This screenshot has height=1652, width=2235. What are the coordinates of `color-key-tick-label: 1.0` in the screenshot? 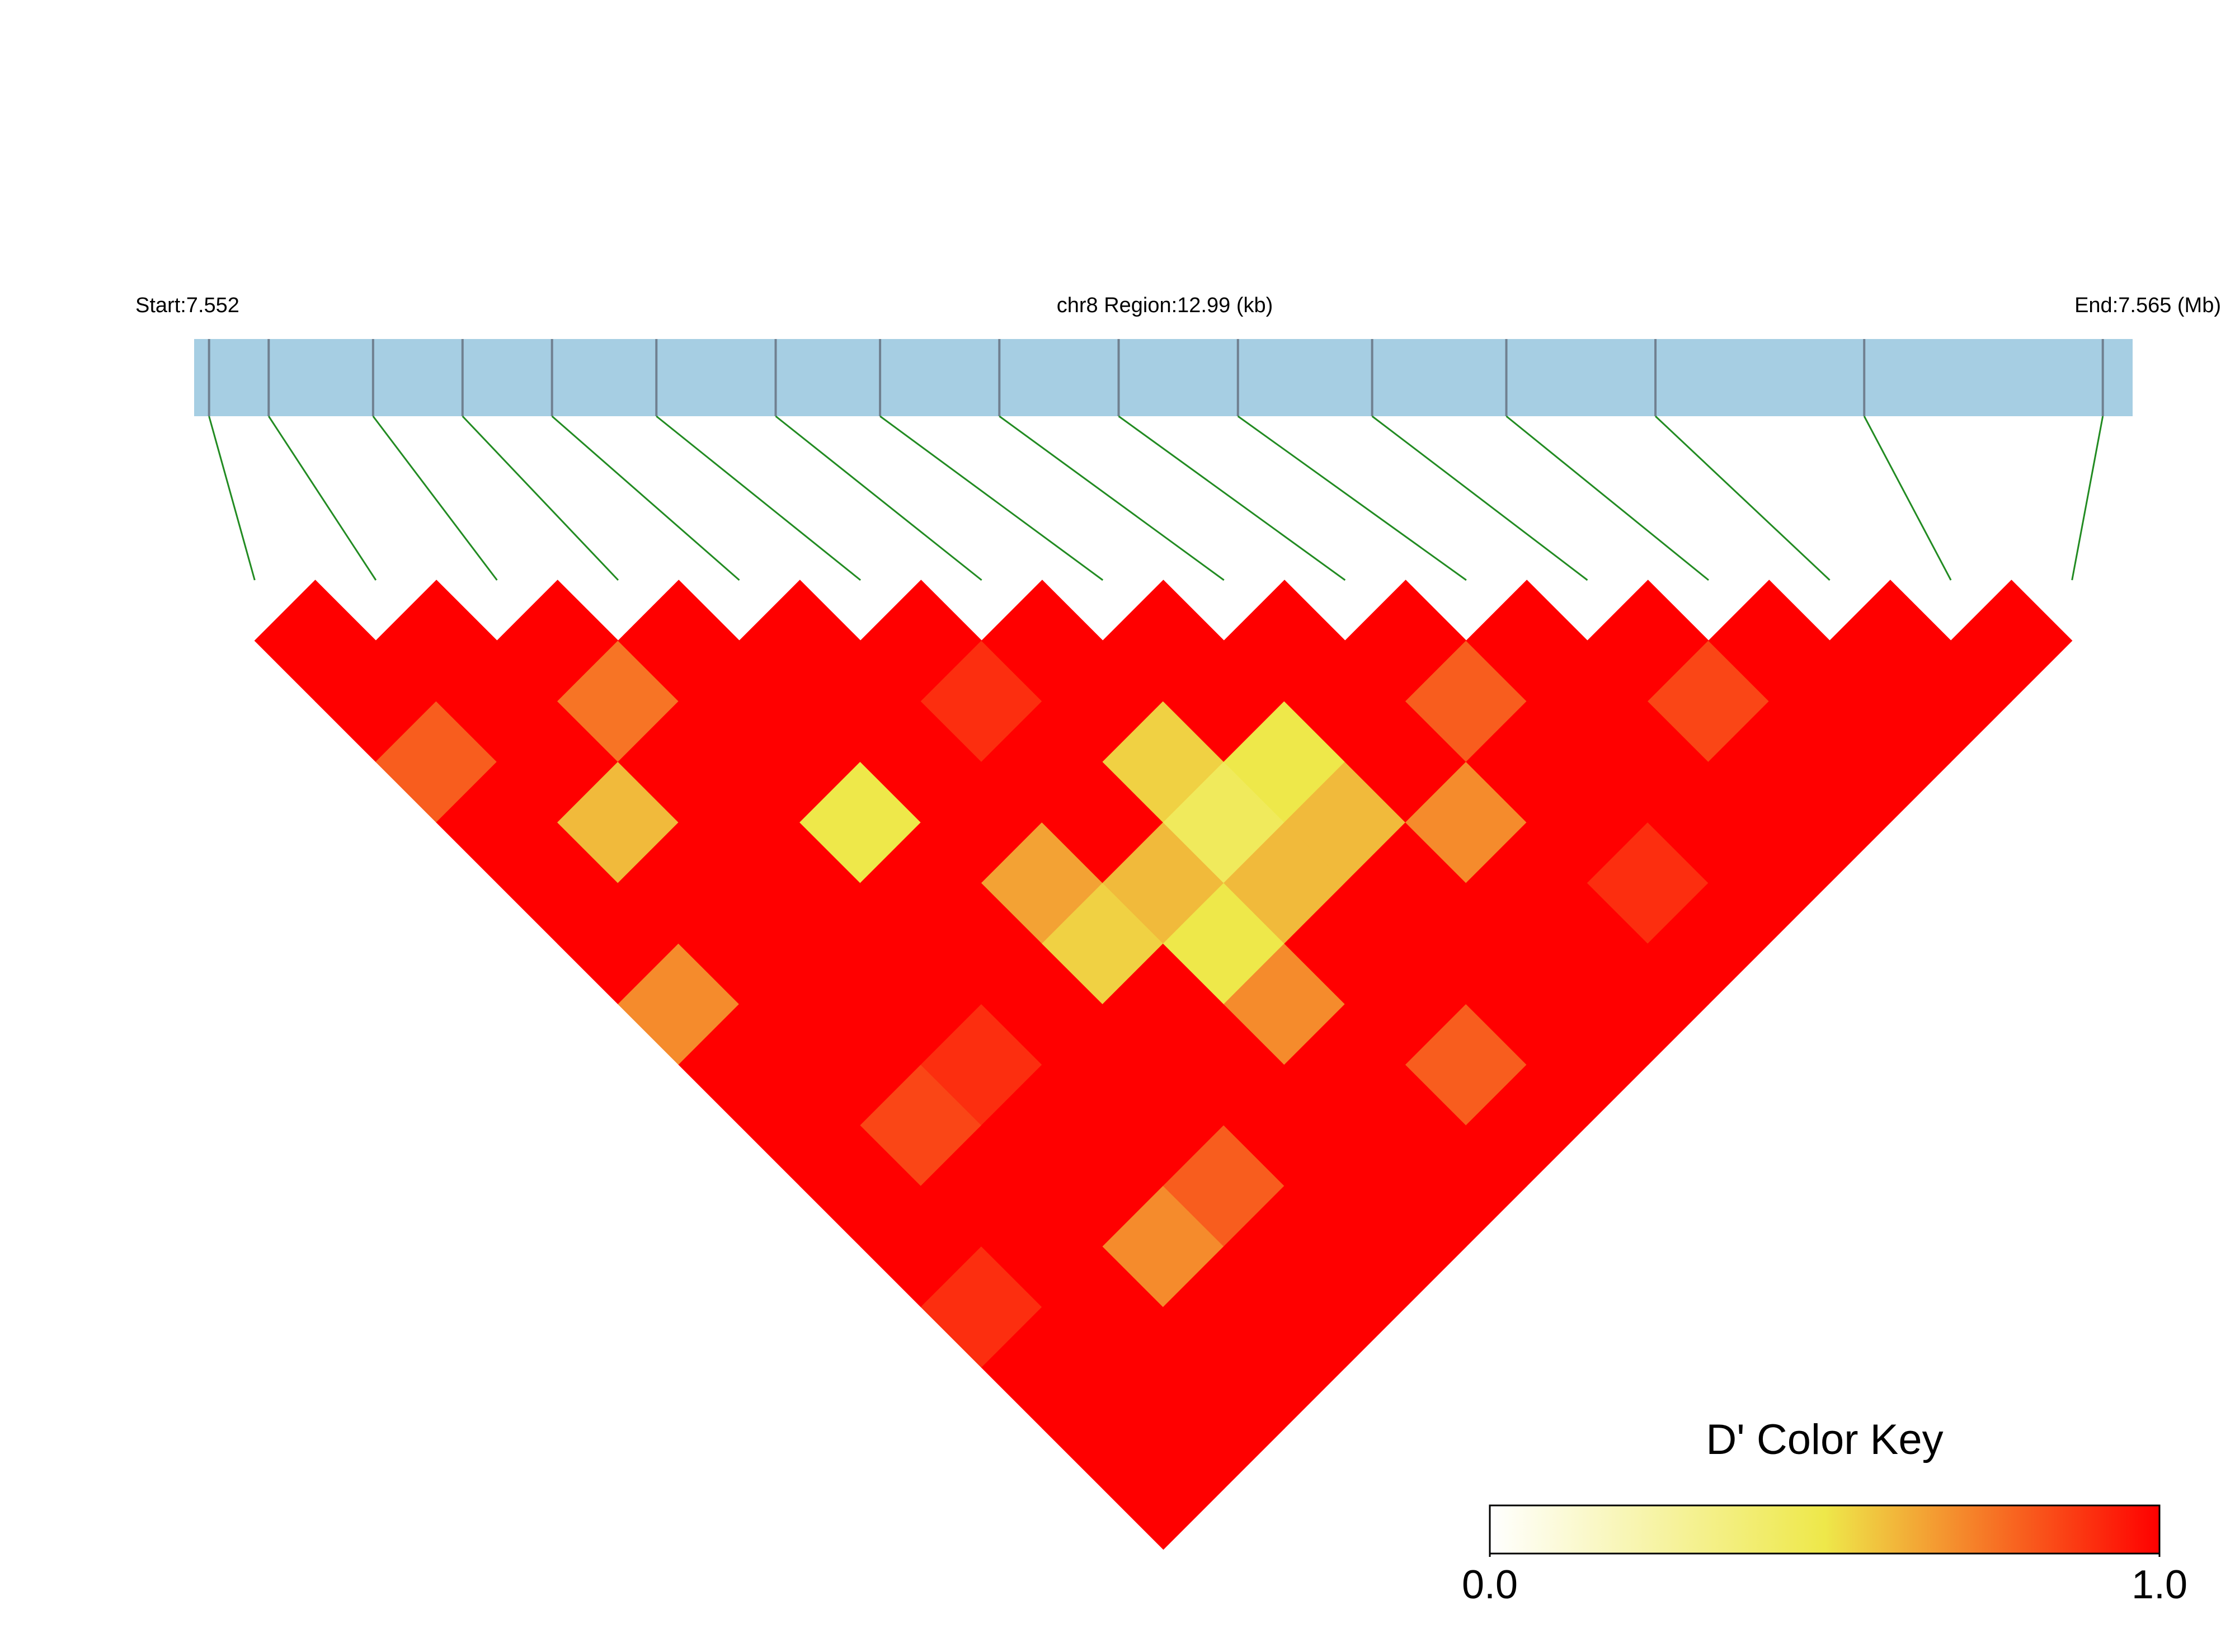 It's located at (2159, 1585).